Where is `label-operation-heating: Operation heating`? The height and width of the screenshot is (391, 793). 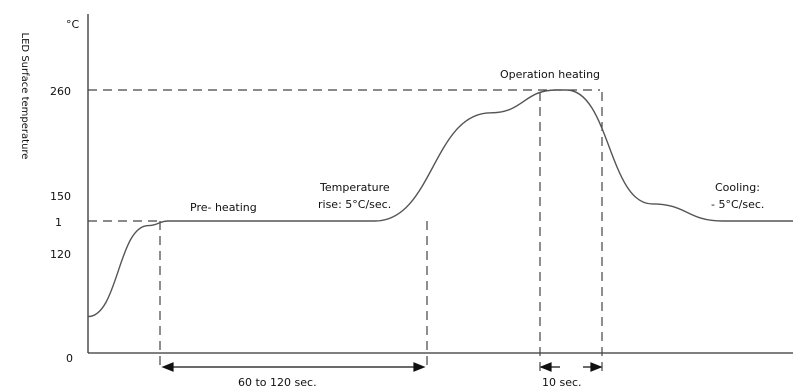
label-operation-heating: Operation heating is located at coordinates (550, 74).